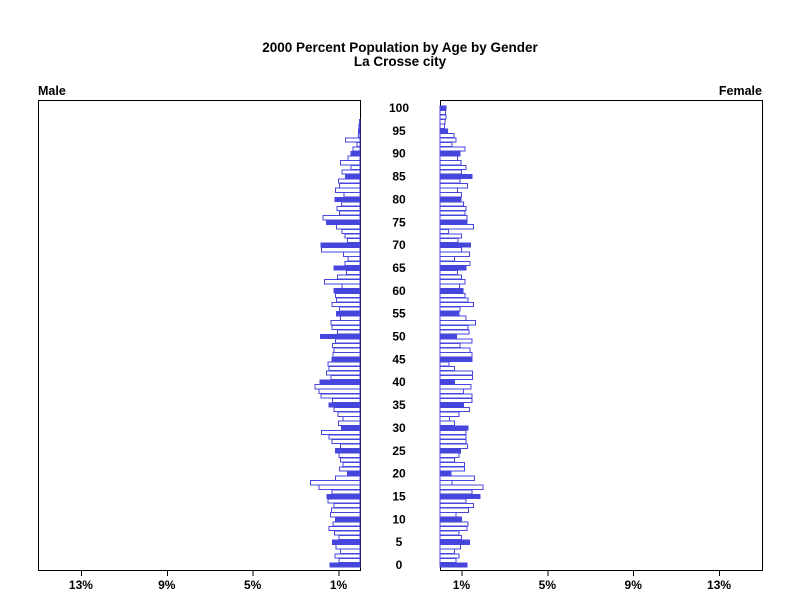  Describe the element at coordinates (399, 108) in the screenshot. I see `age-tick-label-100: 100` at that location.